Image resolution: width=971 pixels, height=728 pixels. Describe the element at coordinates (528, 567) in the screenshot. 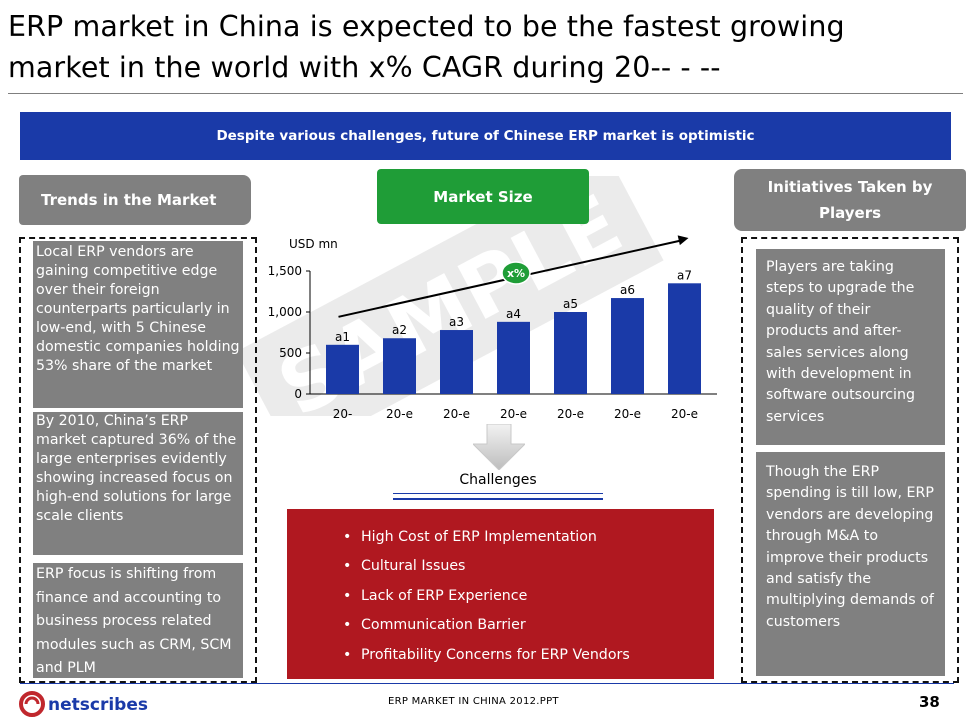

I see `challenge-item: Cultural Issues` at that location.